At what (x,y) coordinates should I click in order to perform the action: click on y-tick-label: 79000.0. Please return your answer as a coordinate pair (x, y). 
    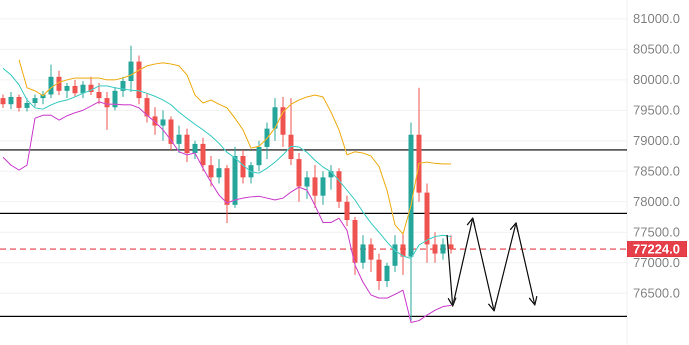
    Looking at the image, I should click on (656, 140).